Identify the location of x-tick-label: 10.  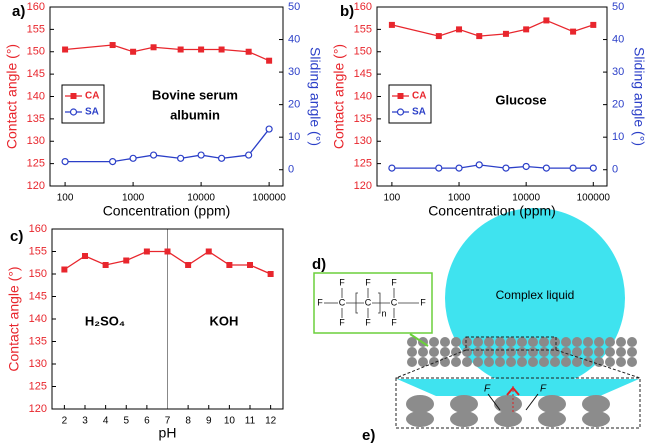
(230, 421).